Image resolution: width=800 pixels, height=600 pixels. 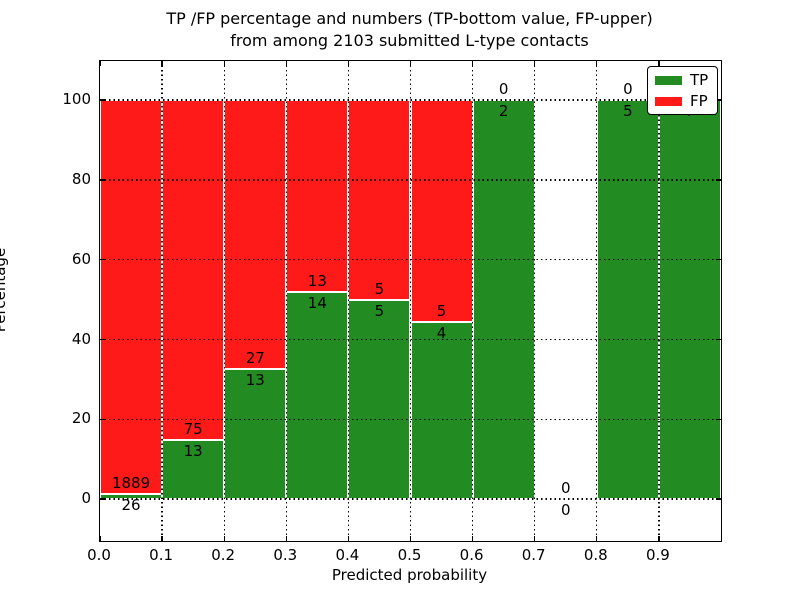 What do you see at coordinates (668, 101) in the screenshot?
I see `fp-legend-swatch` at bounding box center [668, 101].